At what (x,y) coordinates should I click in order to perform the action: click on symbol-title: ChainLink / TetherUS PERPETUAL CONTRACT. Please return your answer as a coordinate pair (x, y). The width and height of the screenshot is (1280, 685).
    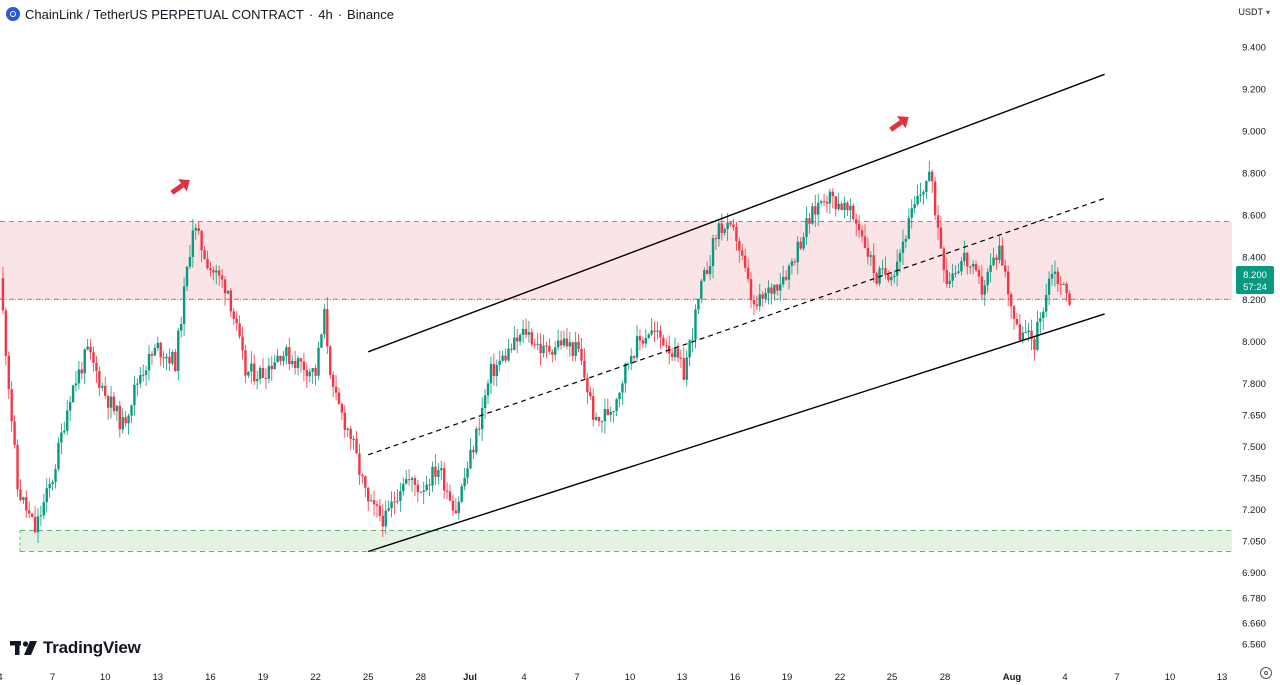
    Looking at the image, I should click on (164, 14).